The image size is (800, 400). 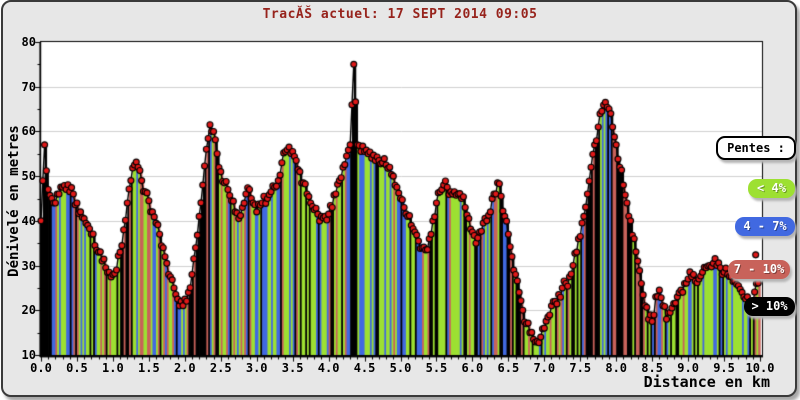 What do you see at coordinates (400, 368) in the screenshot?
I see `x-tick-label: 5.0` at bounding box center [400, 368].